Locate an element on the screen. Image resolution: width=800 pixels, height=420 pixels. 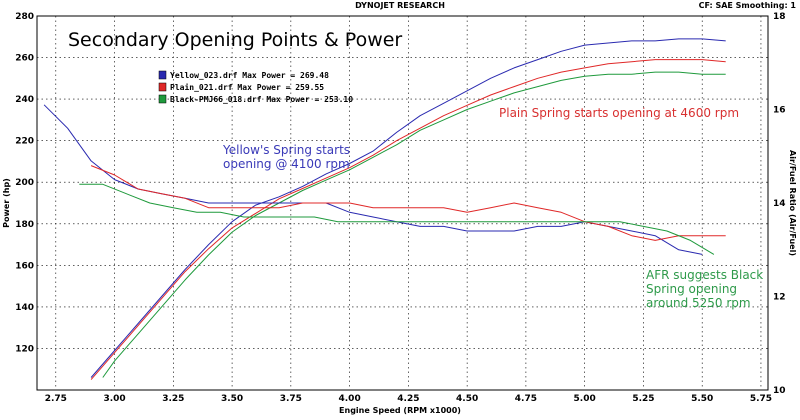
series-afr-plain is located at coordinates (408, 203).